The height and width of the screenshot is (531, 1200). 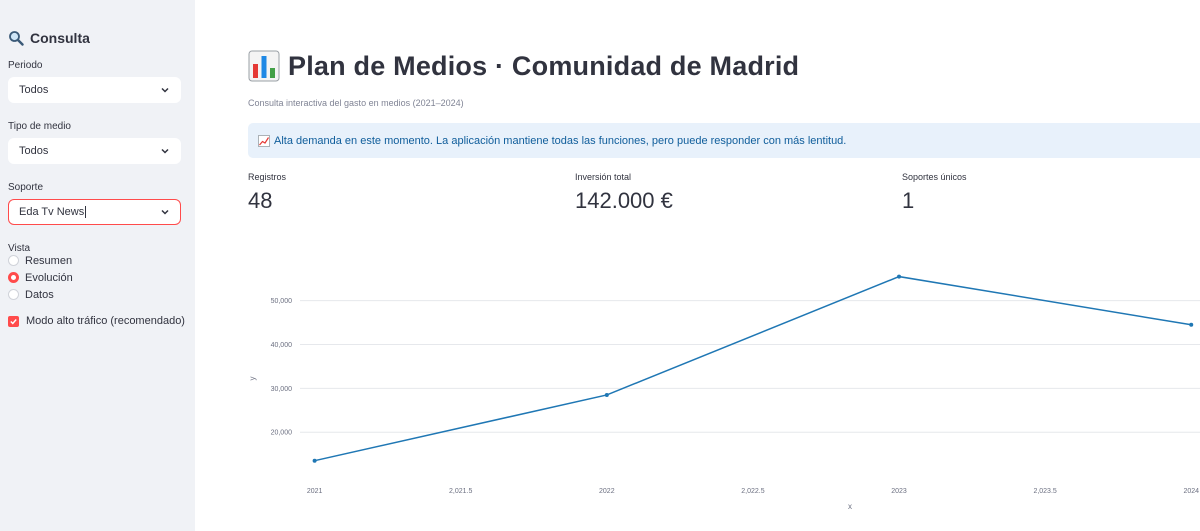 What do you see at coordinates (19, 248) in the screenshot?
I see `vista-label: Vista` at bounding box center [19, 248].